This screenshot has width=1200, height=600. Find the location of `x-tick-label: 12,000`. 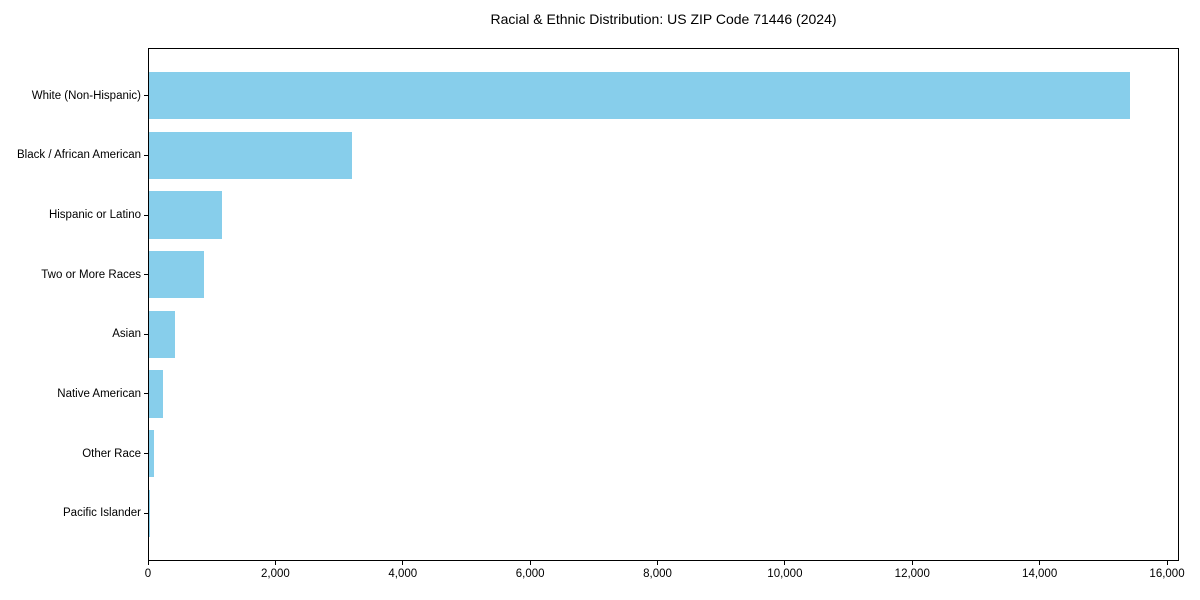

x-tick-label: 12,000 is located at coordinates (912, 574).